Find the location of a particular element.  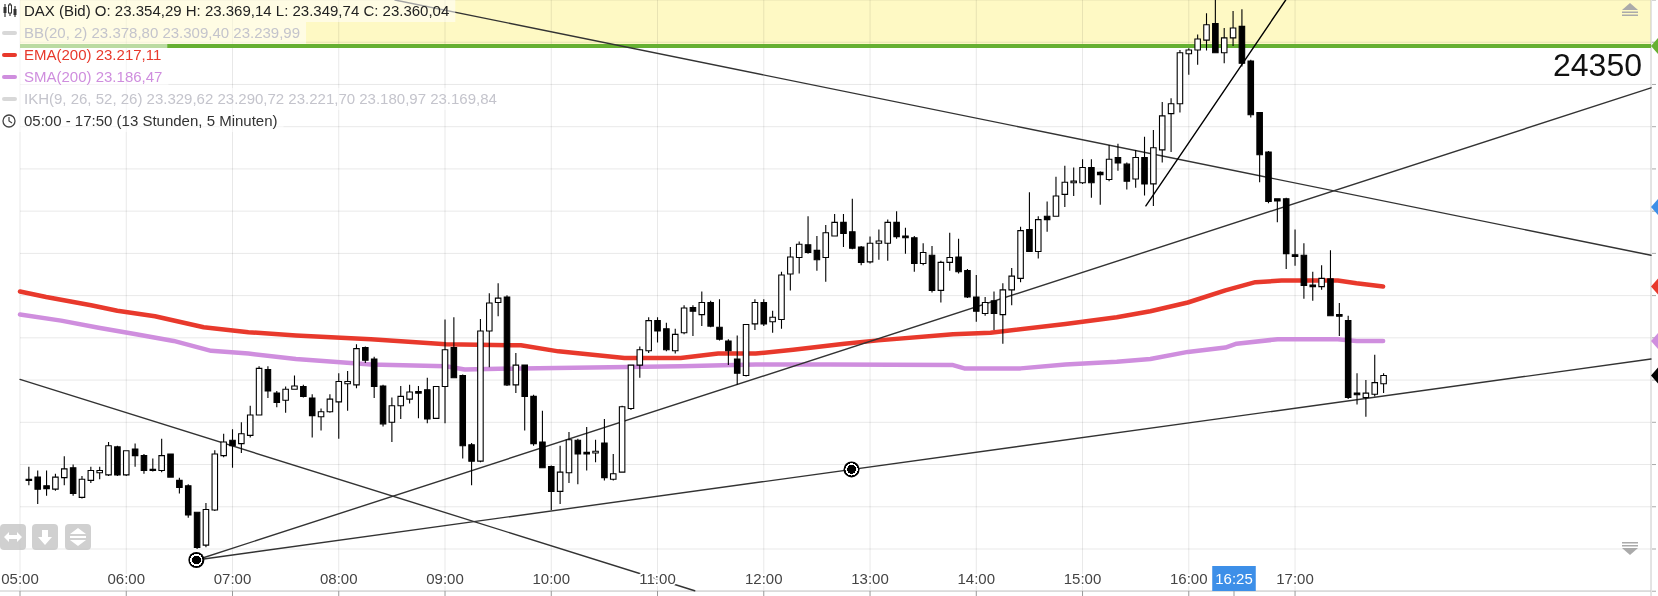

x-tick-label: 13:00 is located at coordinates (870, 578).